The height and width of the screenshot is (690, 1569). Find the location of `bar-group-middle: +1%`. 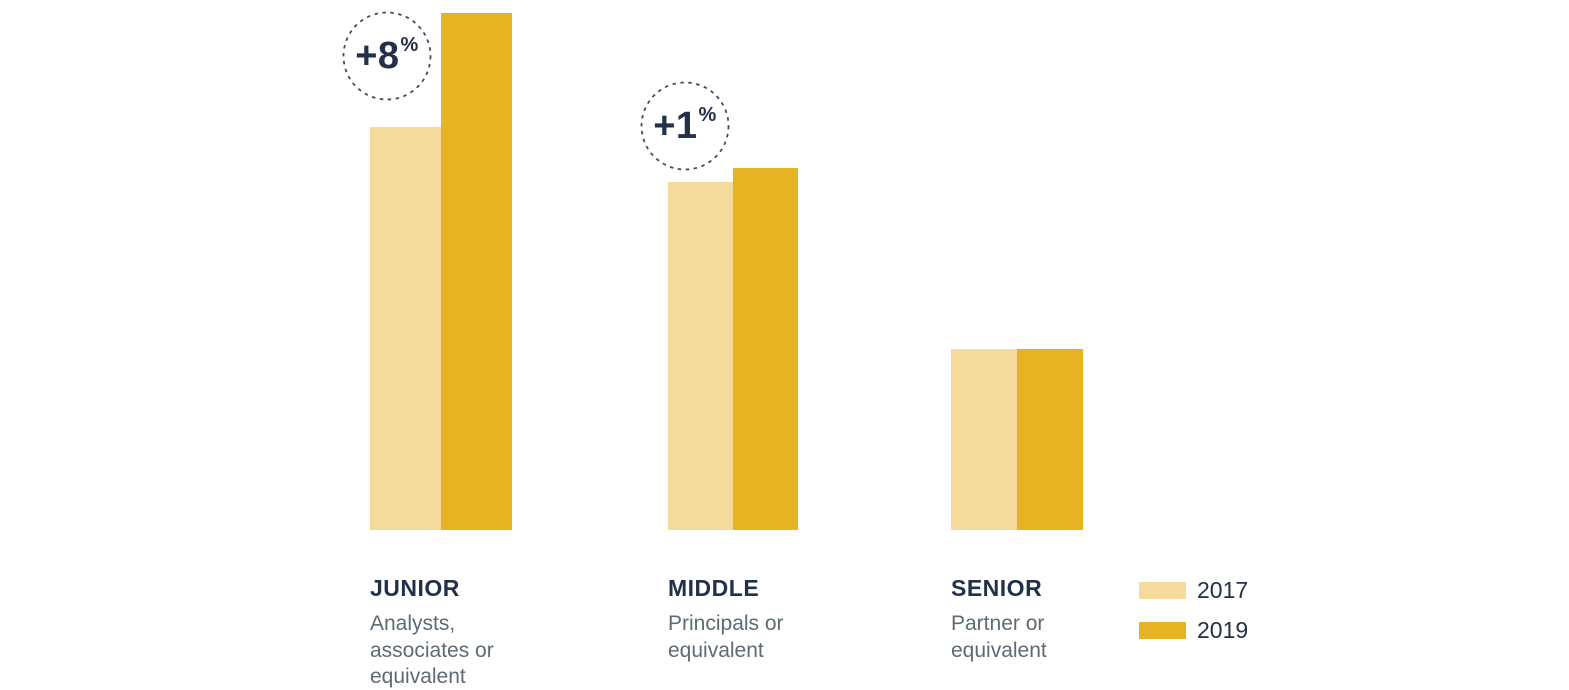

bar-group-middle: +1% is located at coordinates (719, 345).